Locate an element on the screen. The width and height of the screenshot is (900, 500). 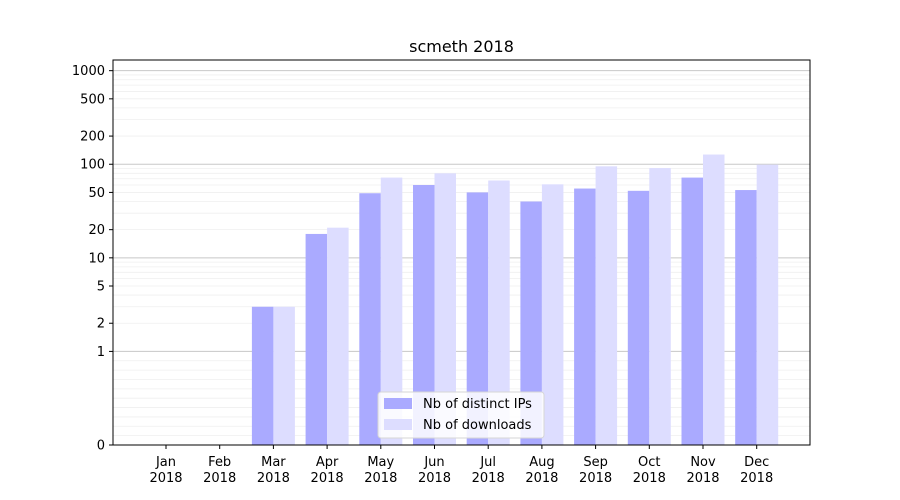
x-tick-label: Dec is located at coordinates (756, 462).